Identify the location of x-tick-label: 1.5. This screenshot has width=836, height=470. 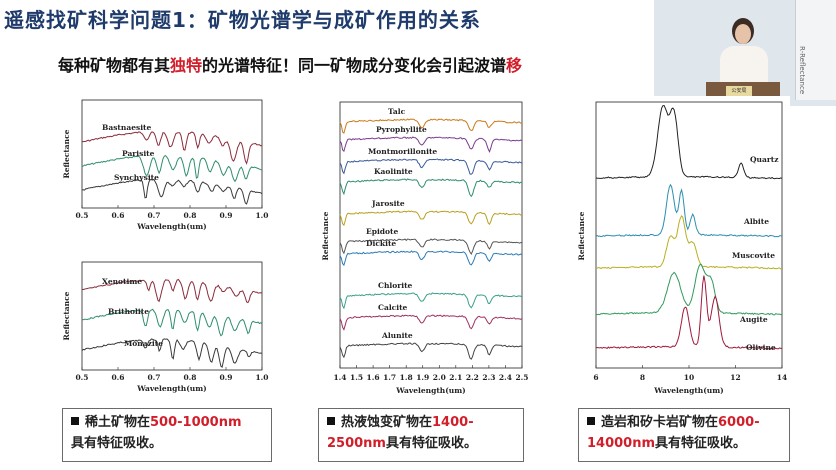
(356, 377).